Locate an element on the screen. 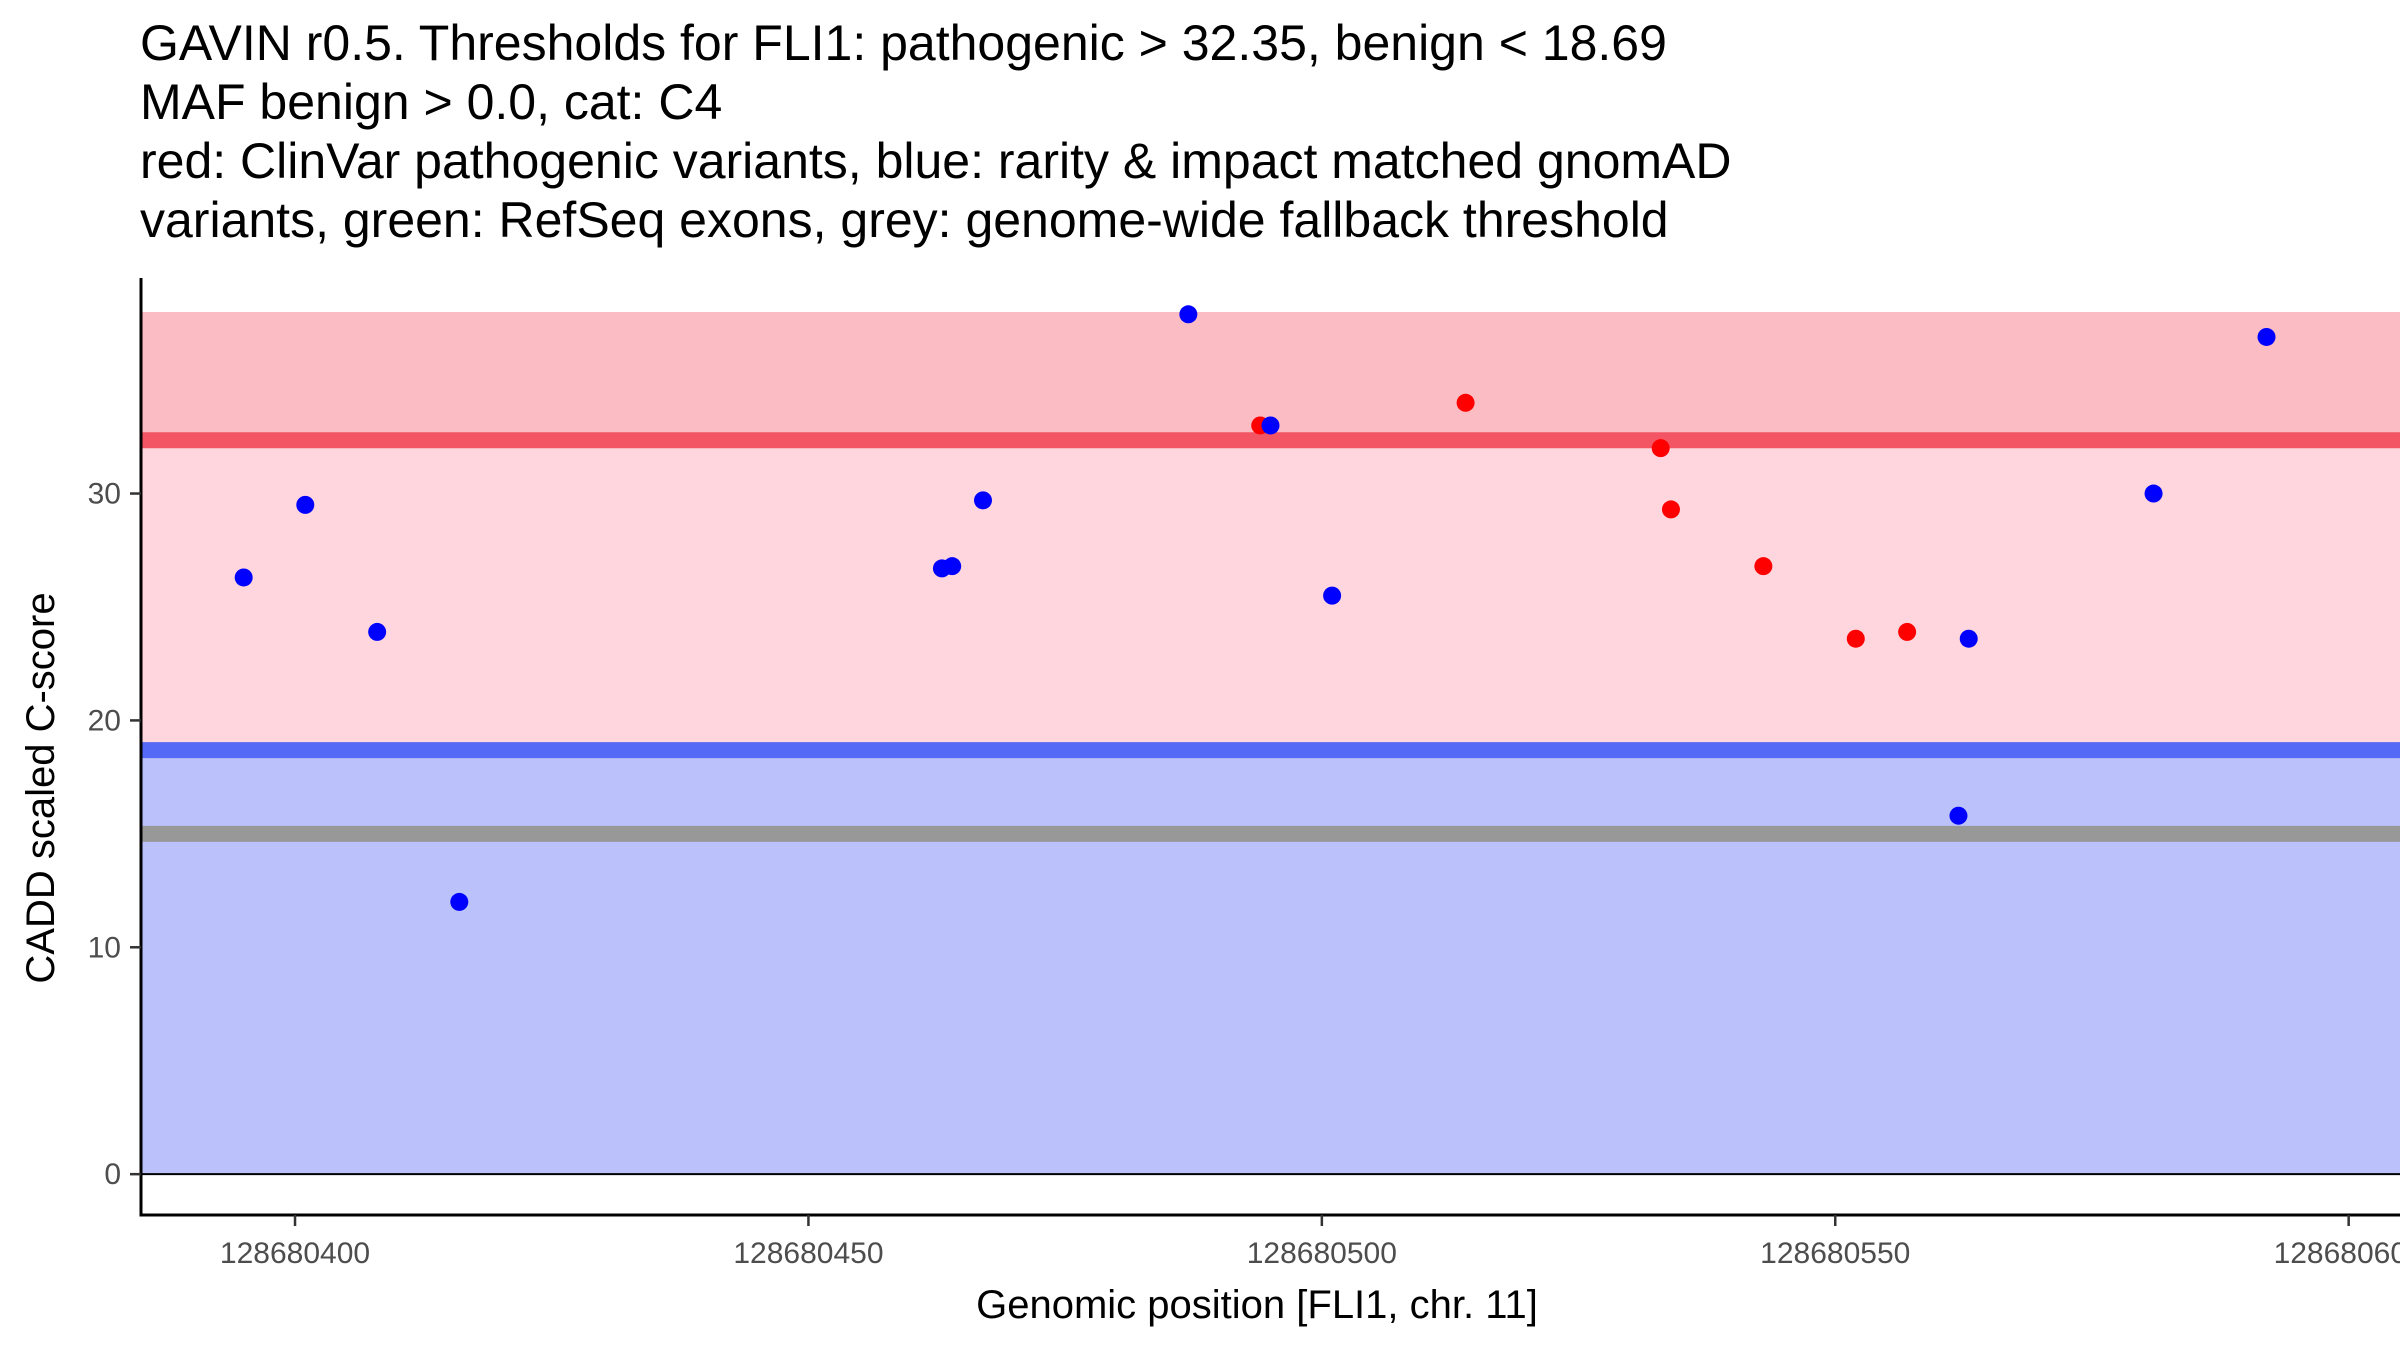 Image resolution: width=2400 pixels, height=1350 pixels. x-tick-label: 128680500 is located at coordinates (1322, 1253).